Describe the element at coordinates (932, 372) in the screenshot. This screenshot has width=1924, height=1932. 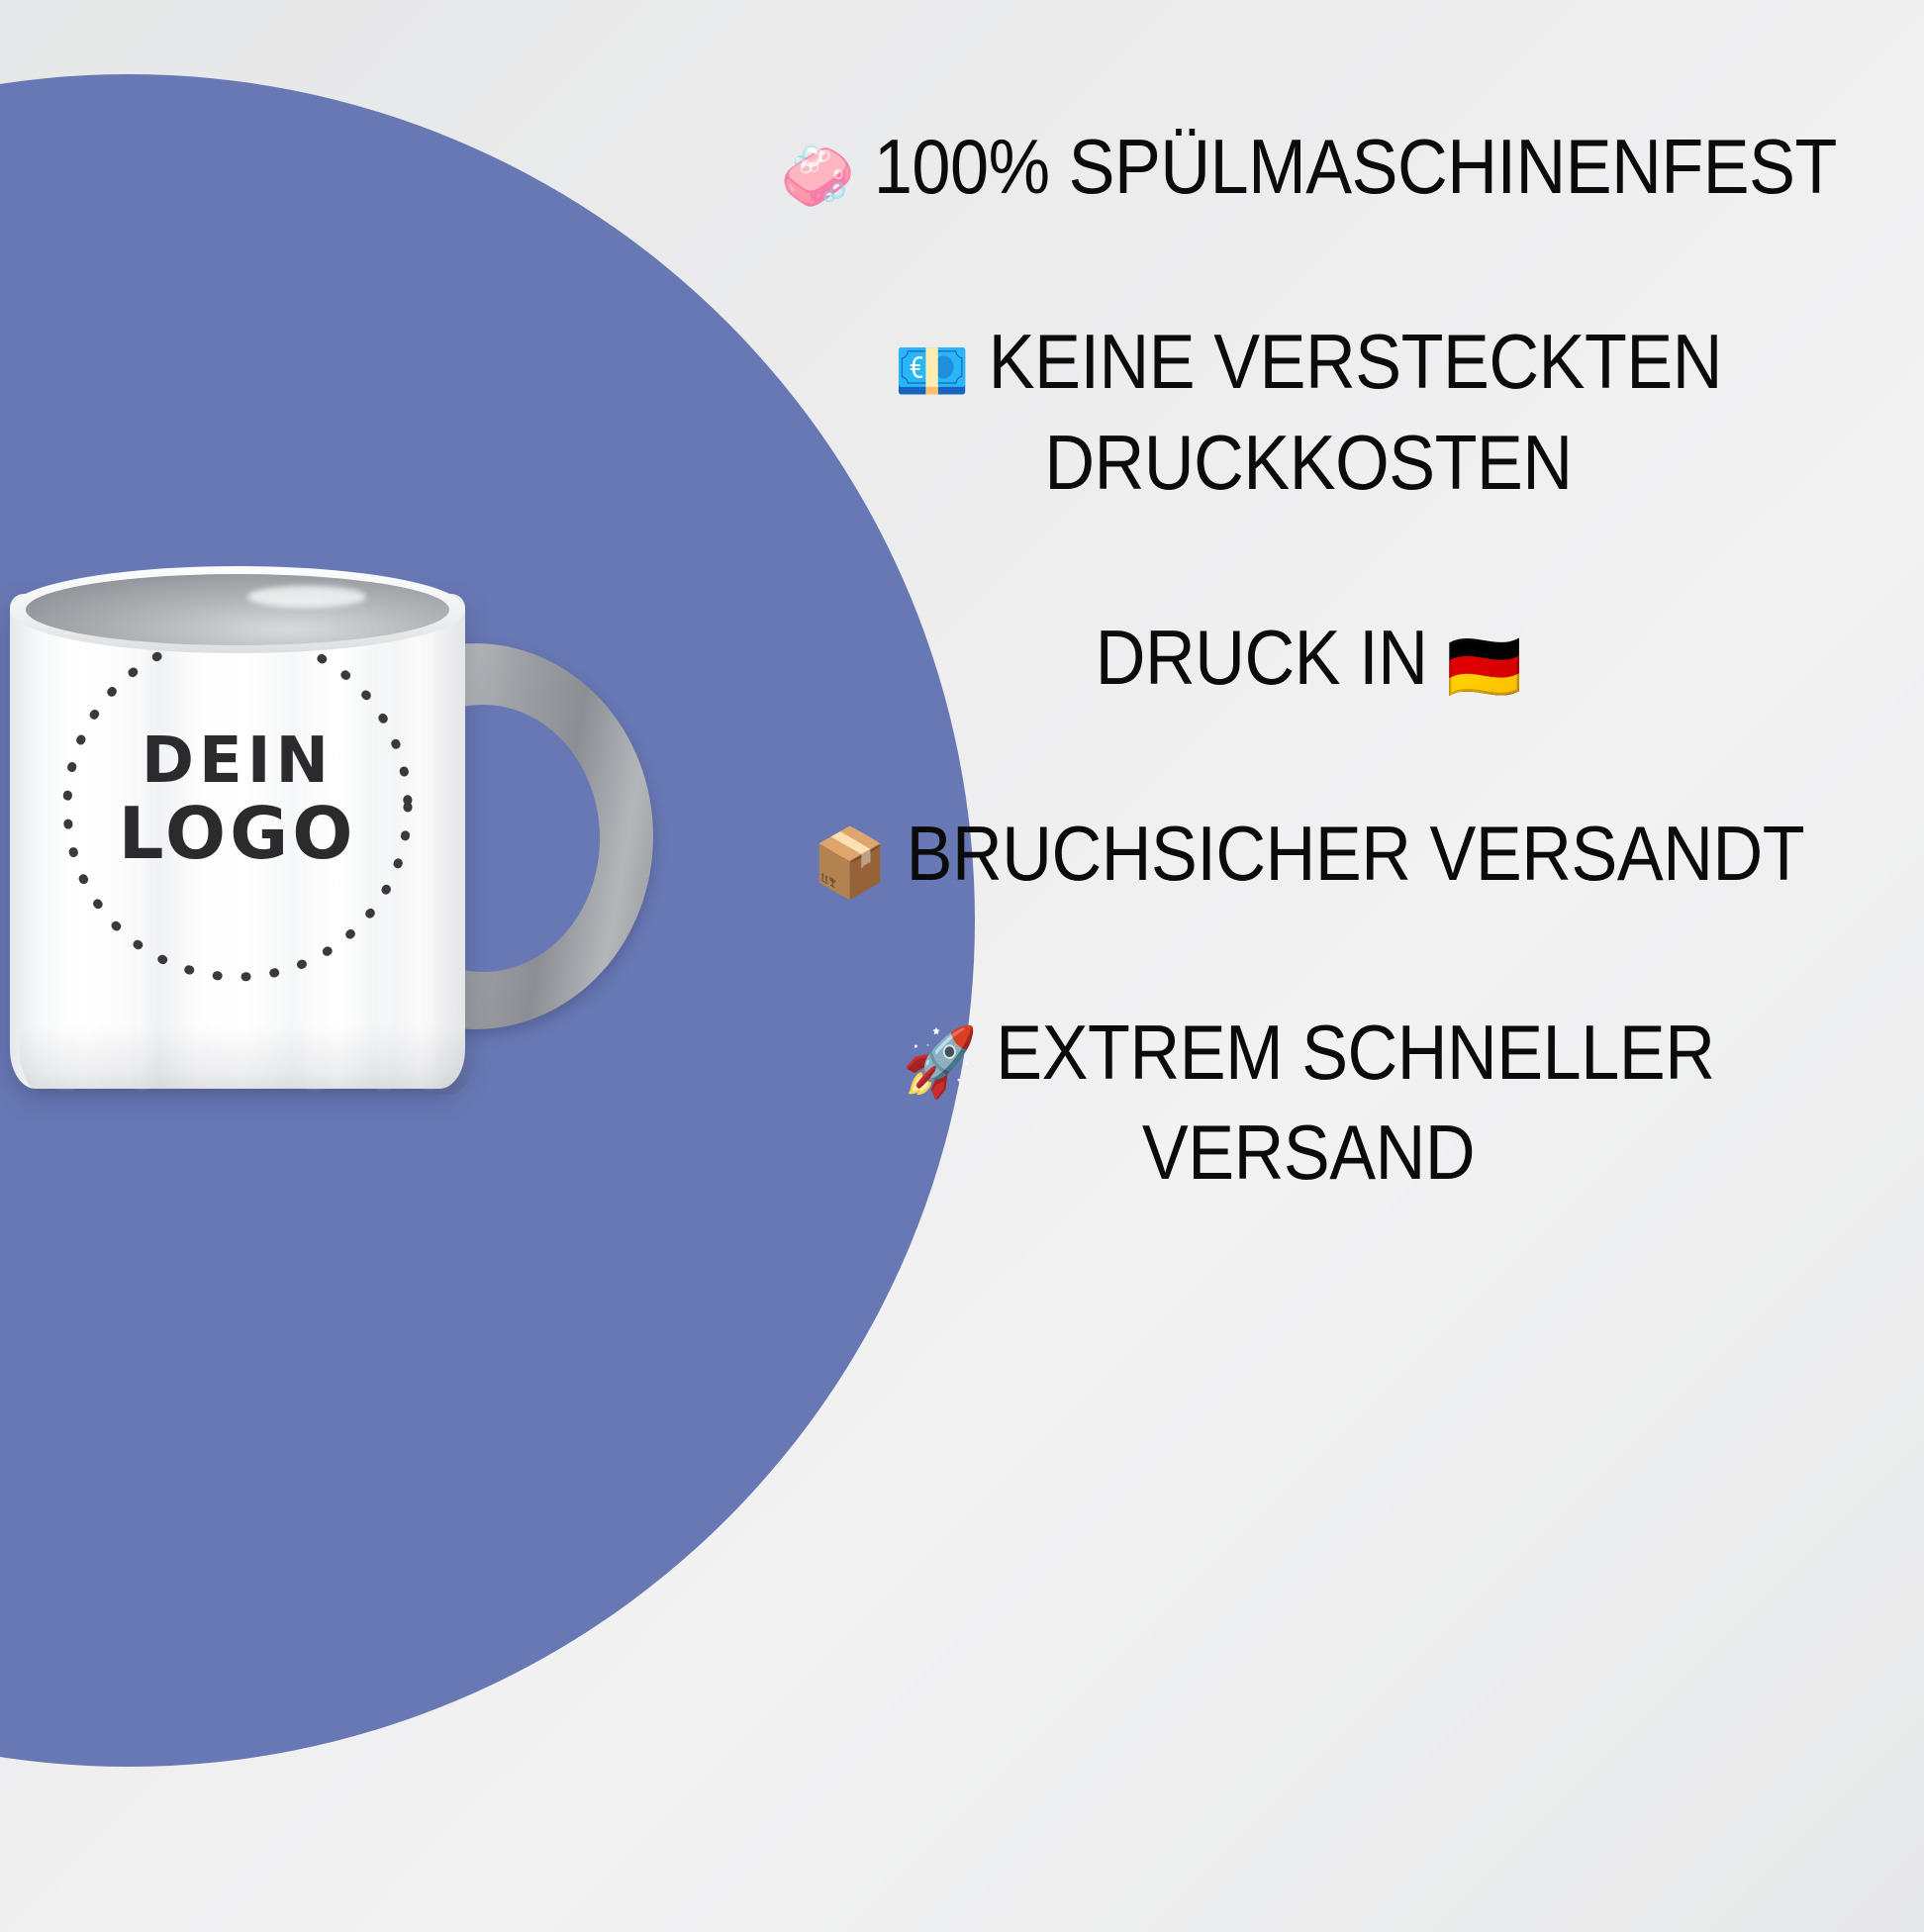
I see `euro-banknote-icon: 💶` at that location.